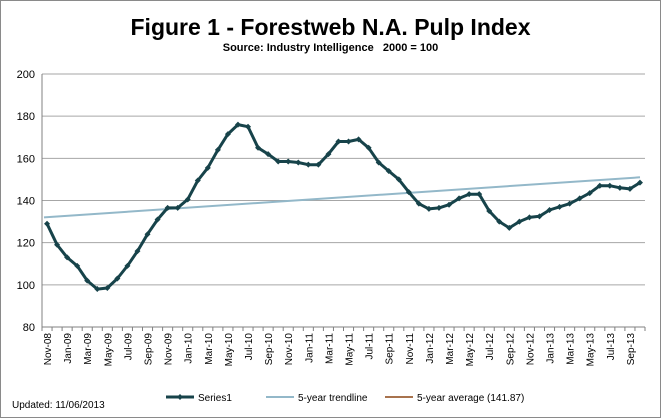  I want to click on x-tick-label: Jan-12, so click(430, 348).